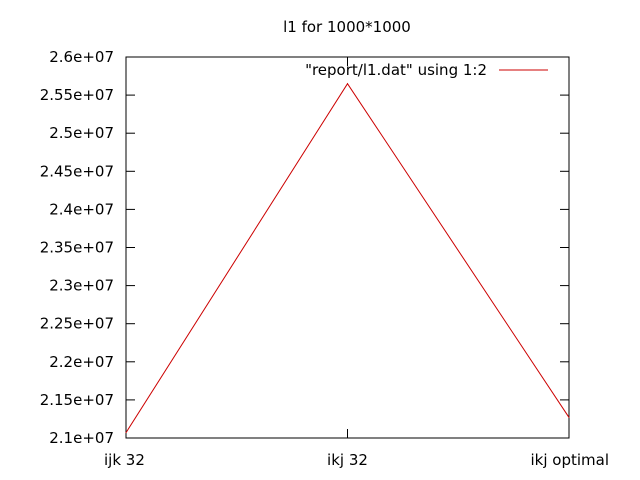  What do you see at coordinates (569, 460) in the screenshot?
I see `x-tick-label: ikj optimal` at bounding box center [569, 460].